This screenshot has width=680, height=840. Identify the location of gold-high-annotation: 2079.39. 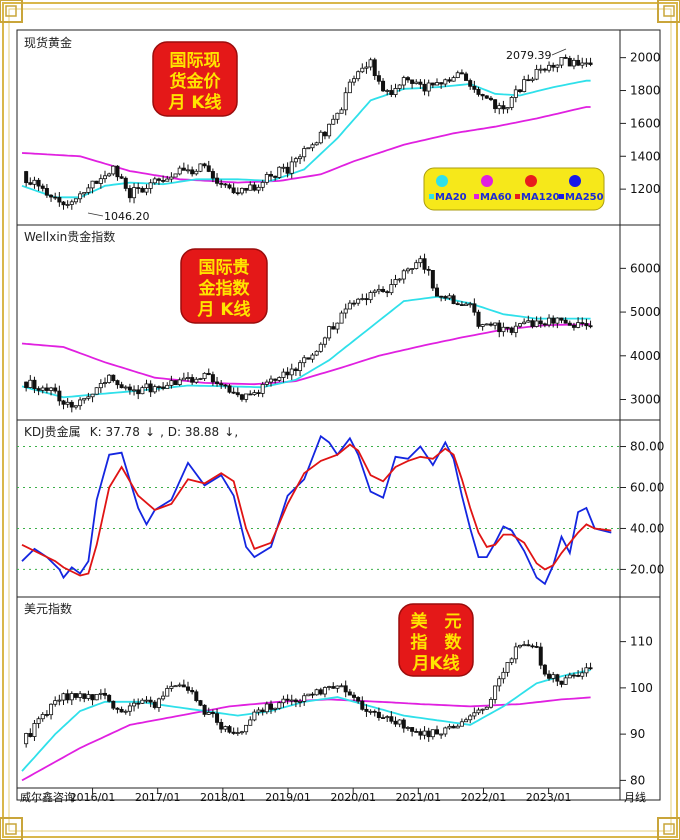
(529, 55).